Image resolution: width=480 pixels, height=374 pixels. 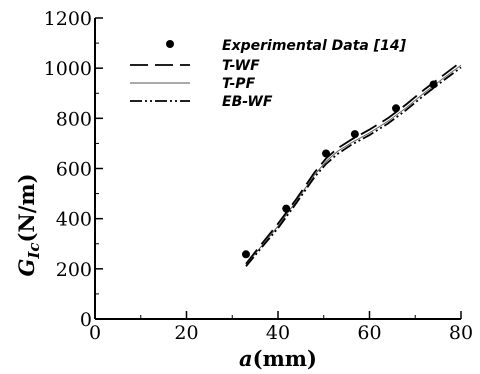 I want to click on y-tick-label: 0, so click(x=86, y=320).